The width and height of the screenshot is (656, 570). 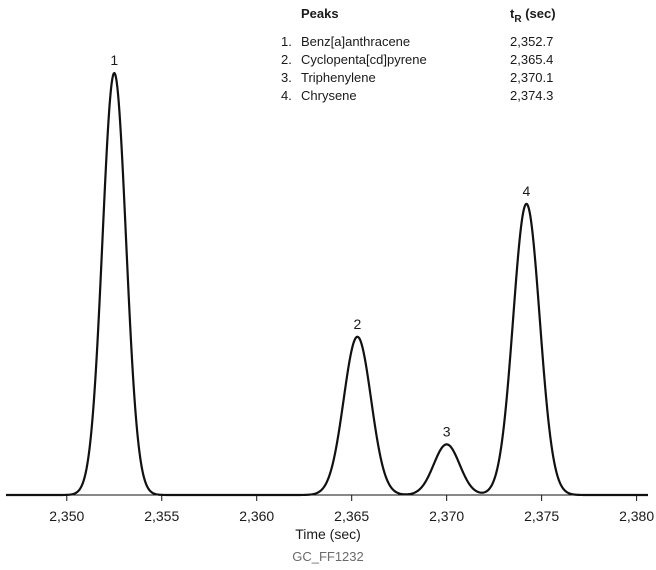 I want to click on x-tick-label: 2,355, so click(x=161, y=516).